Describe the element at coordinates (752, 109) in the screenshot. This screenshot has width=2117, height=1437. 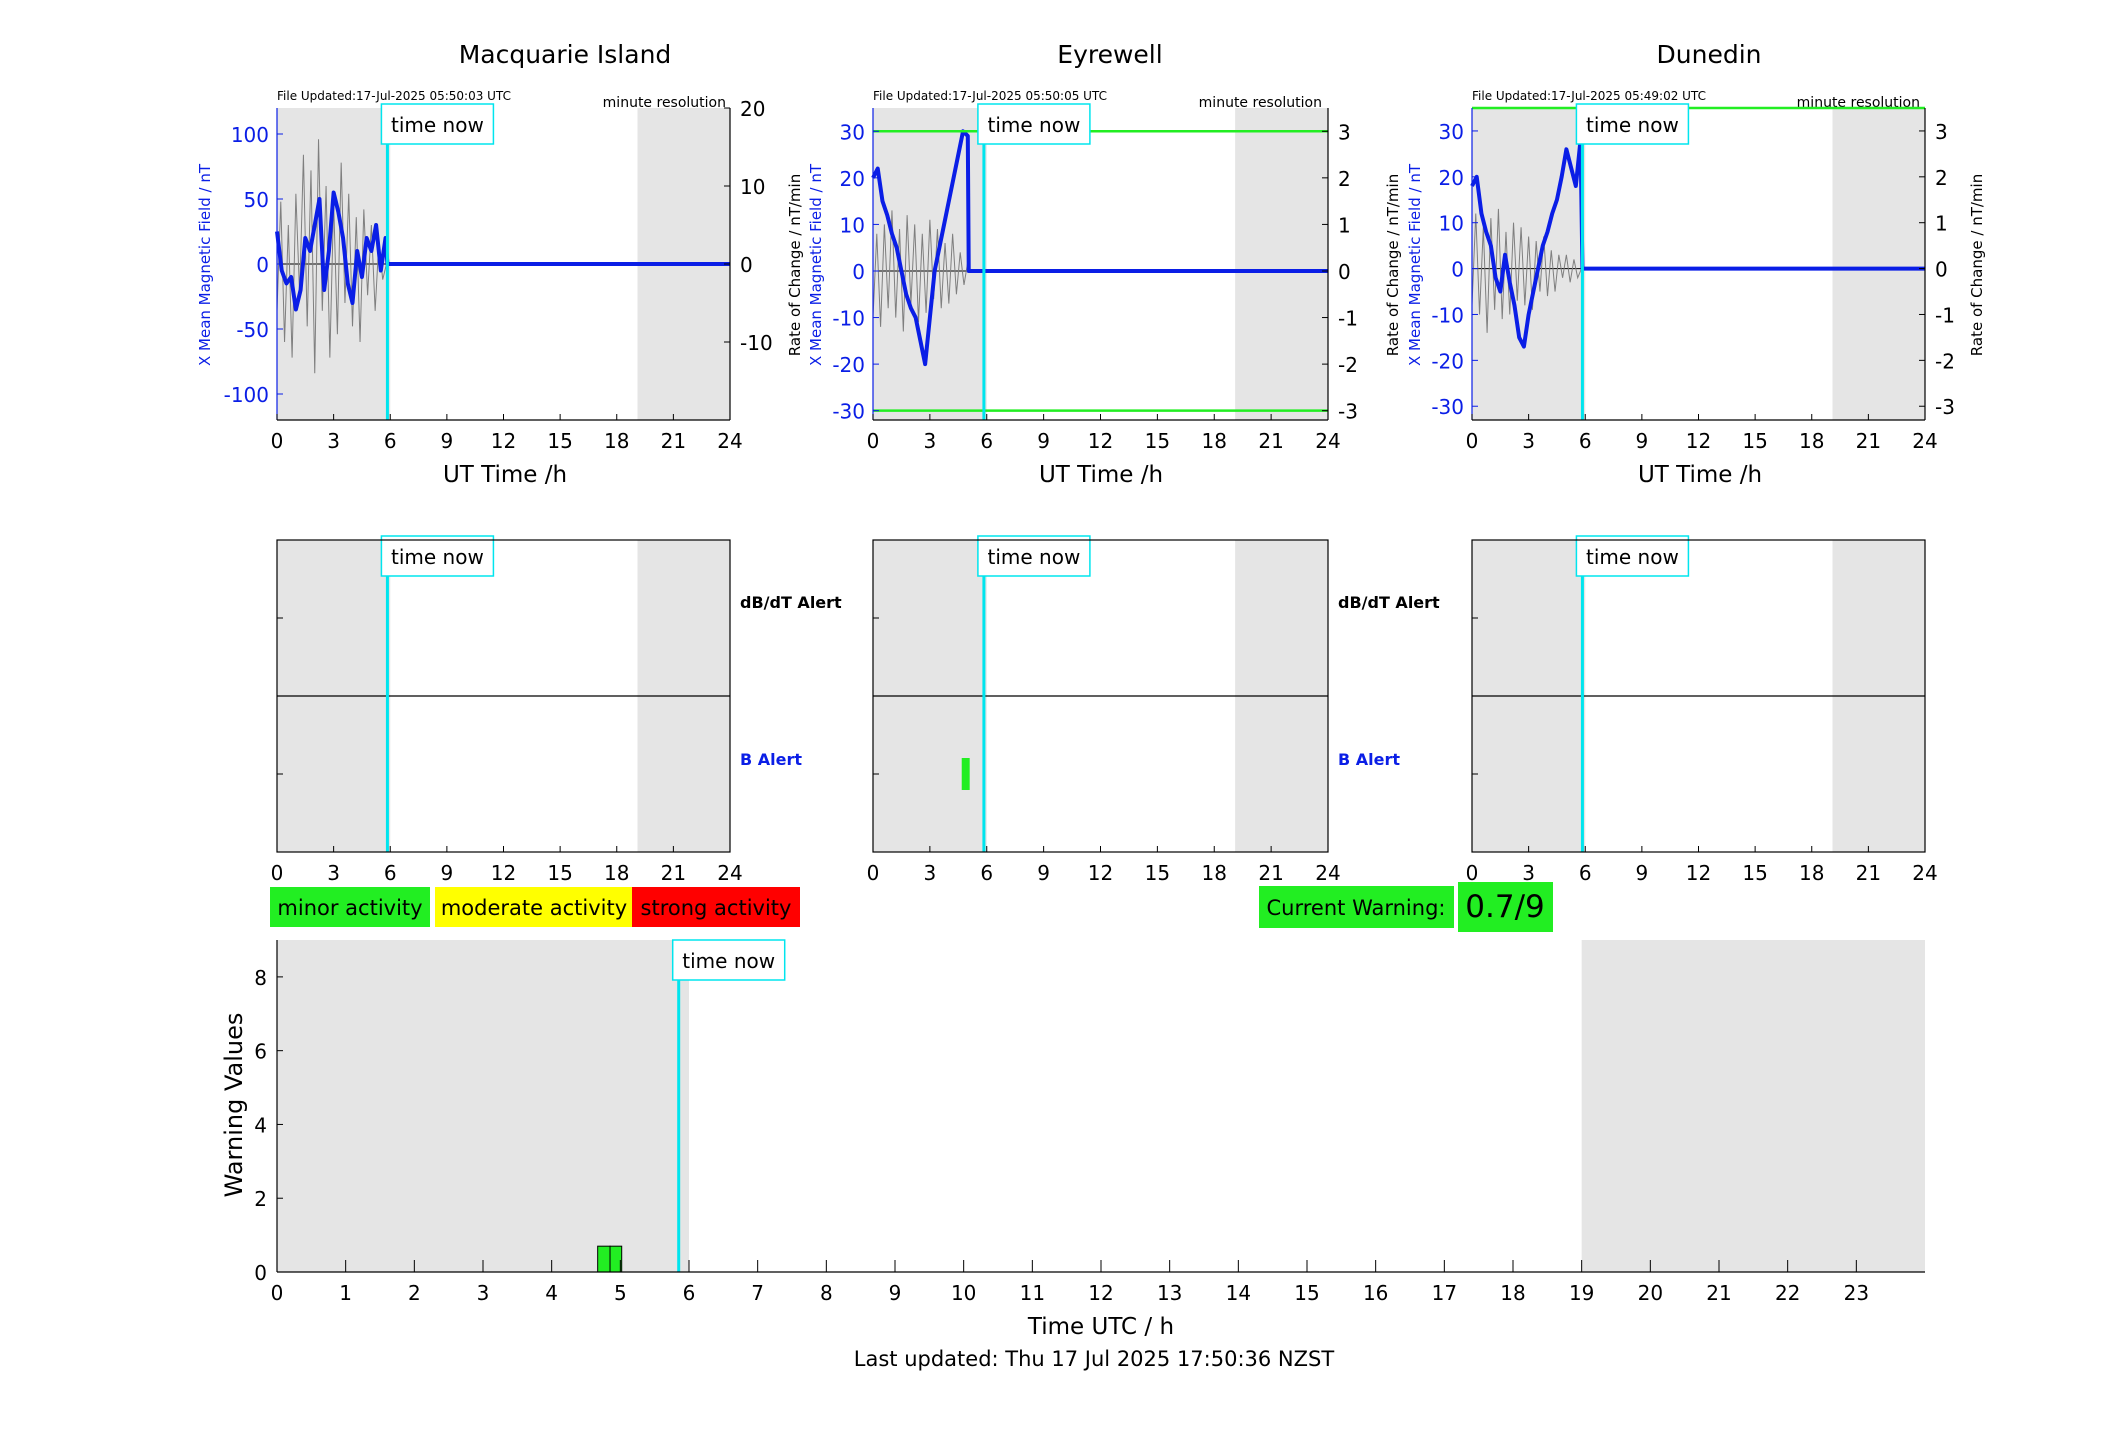
I see `y-right-tick-label: 20` at that location.